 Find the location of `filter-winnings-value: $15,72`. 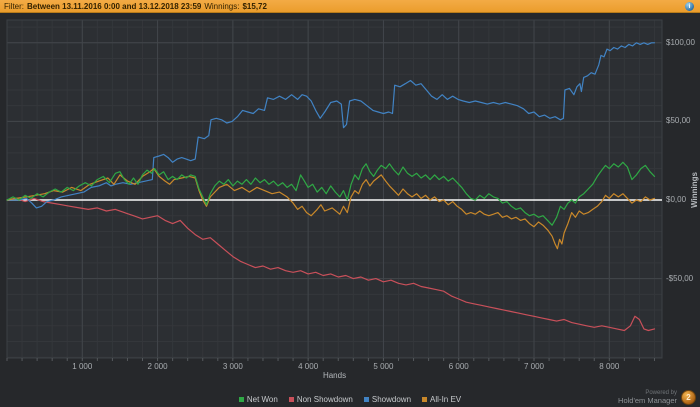

filter-winnings-value: $15,72 is located at coordinates (254, 6).